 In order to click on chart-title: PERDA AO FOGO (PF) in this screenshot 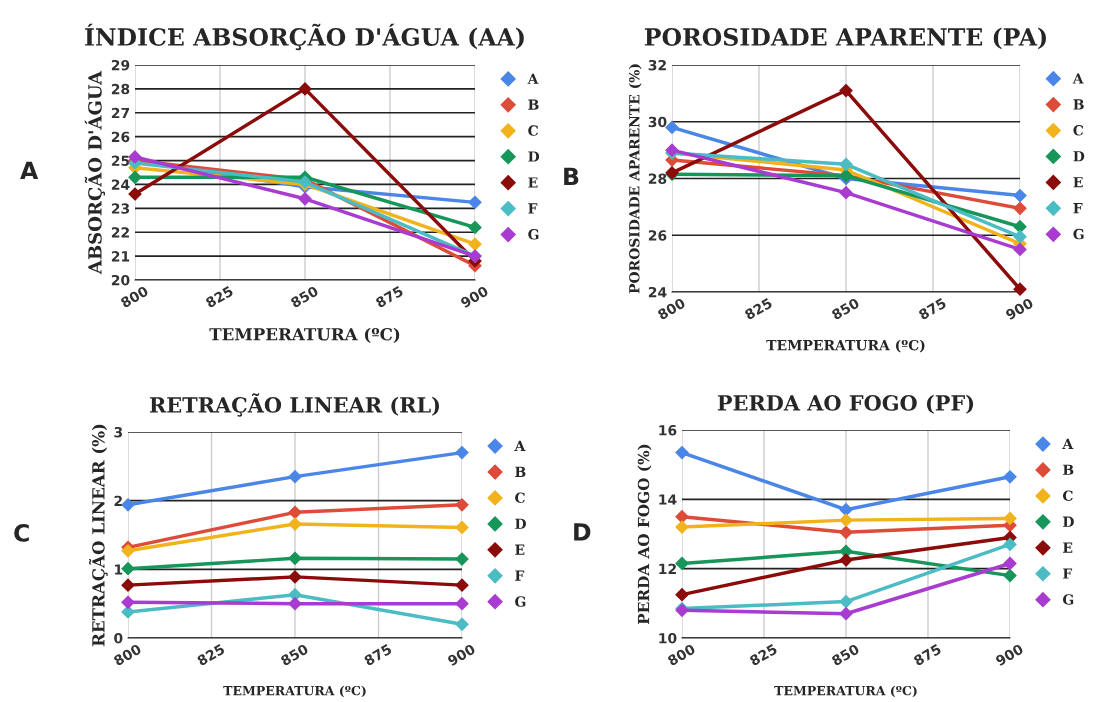, I will do `click(845, 404)`.